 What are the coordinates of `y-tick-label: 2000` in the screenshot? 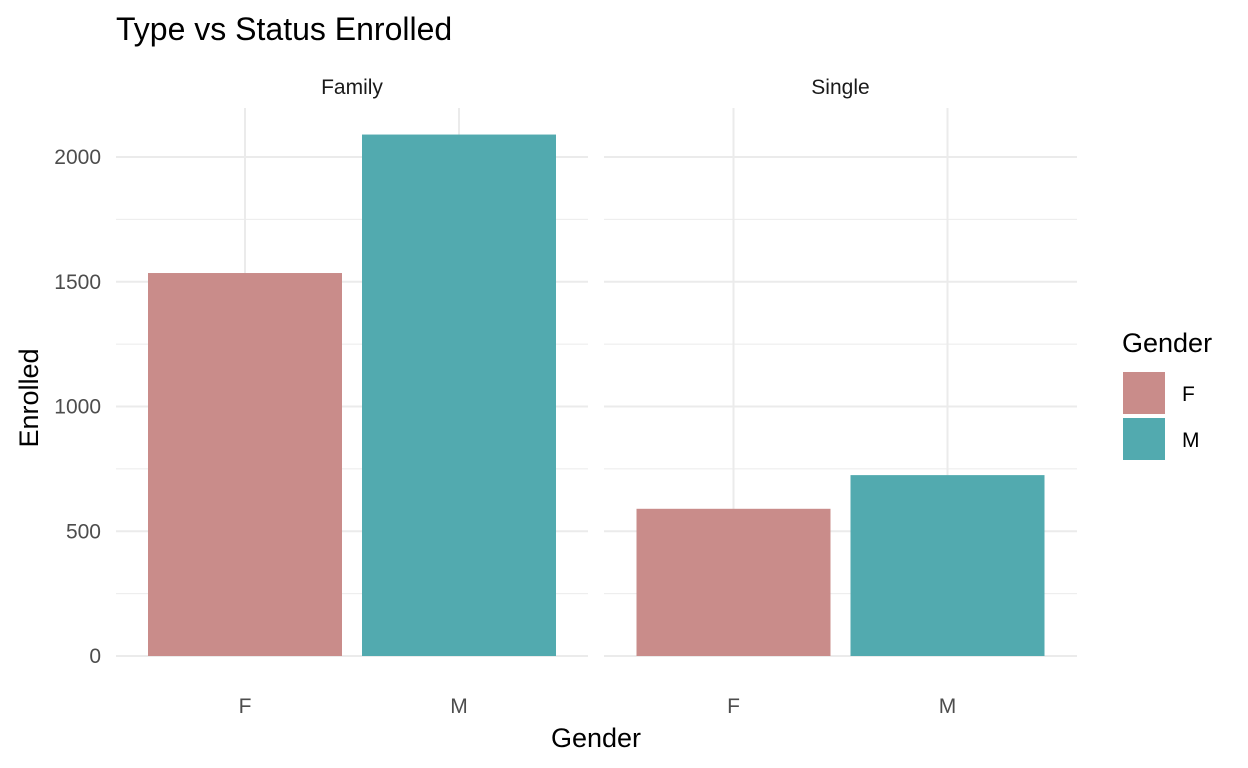 It's located at (77, 157).